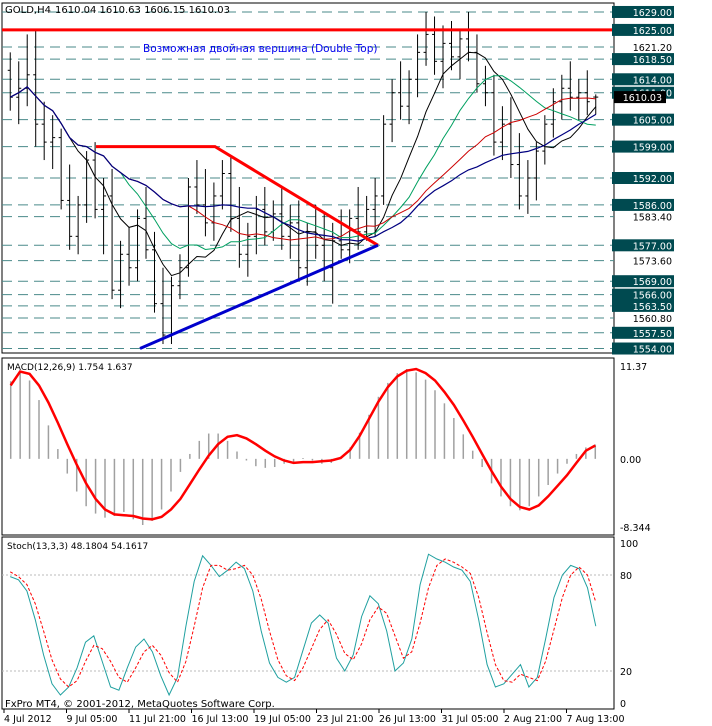 Image resolution: width=712 pixels, height=726 pixels. Describe the element at coordinates (652, 218) in the screenshot. I see `price-axis-label: 1583.40` at that location.